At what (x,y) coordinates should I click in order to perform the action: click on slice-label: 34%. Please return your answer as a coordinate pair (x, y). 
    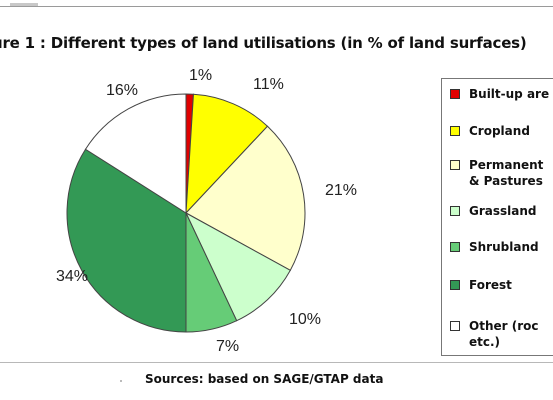
    Looking at the image, I should click on (72, 276).